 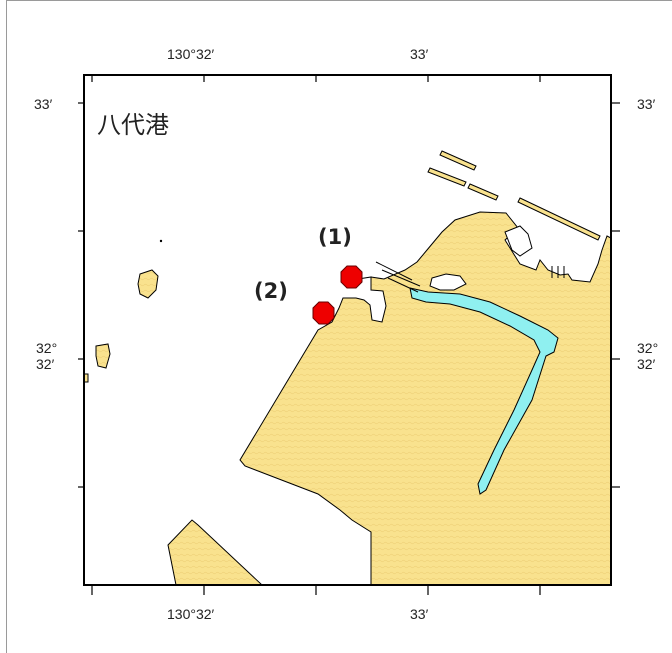 I want to click on left-mid-label-deg: 32°, so click(x=46, y=348).